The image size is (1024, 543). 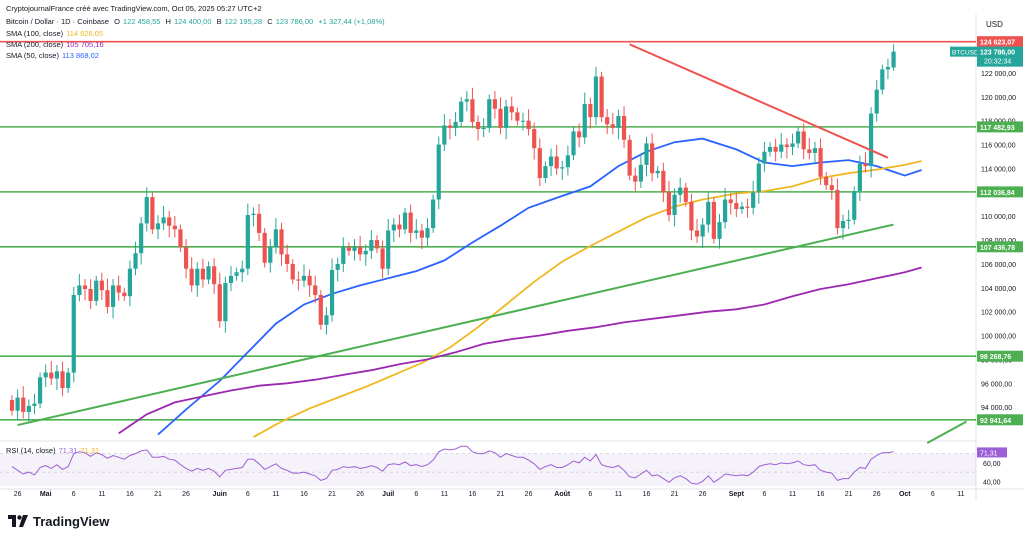 What do you see at coordinates (996, 384) in the screenshot?
I see `y-tick-label: 96 000,00` at bounding box center [996, 384].